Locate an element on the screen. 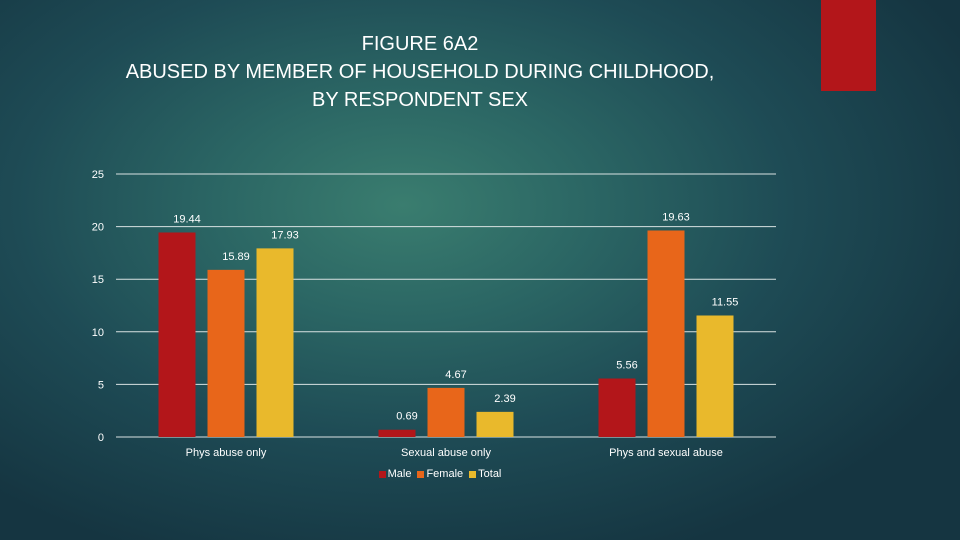  y-tick-label: 0 is located at coordinates (101, 438).